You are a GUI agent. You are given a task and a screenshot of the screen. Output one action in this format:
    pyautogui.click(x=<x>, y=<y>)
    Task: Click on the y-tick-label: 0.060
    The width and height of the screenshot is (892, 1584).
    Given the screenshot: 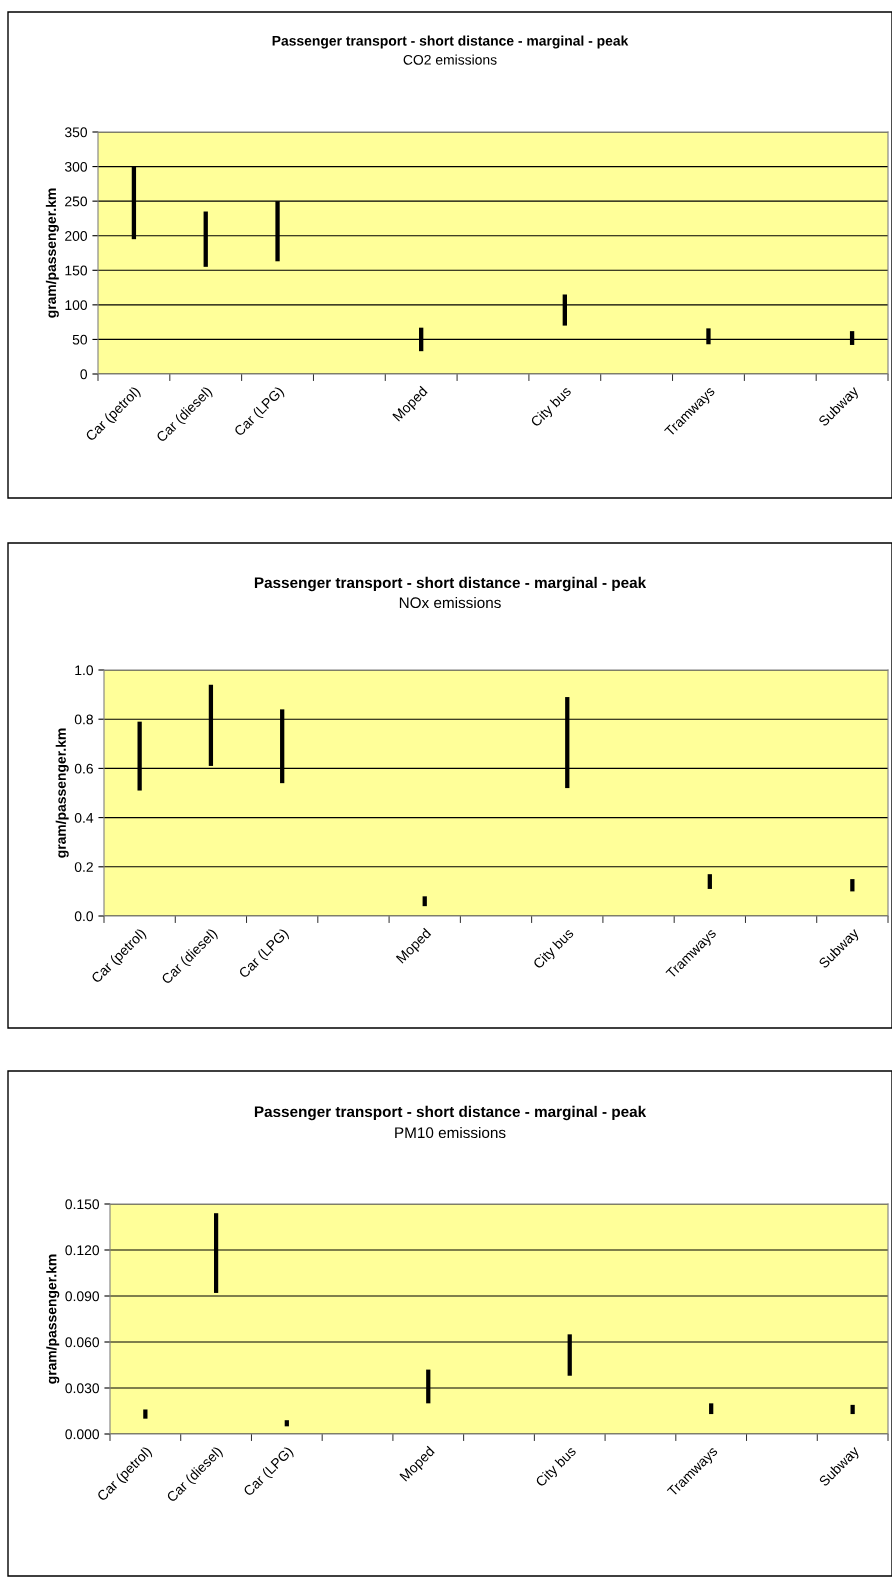 What is the action you would take?
    pyautogui.click(x=82, y=1342)
    